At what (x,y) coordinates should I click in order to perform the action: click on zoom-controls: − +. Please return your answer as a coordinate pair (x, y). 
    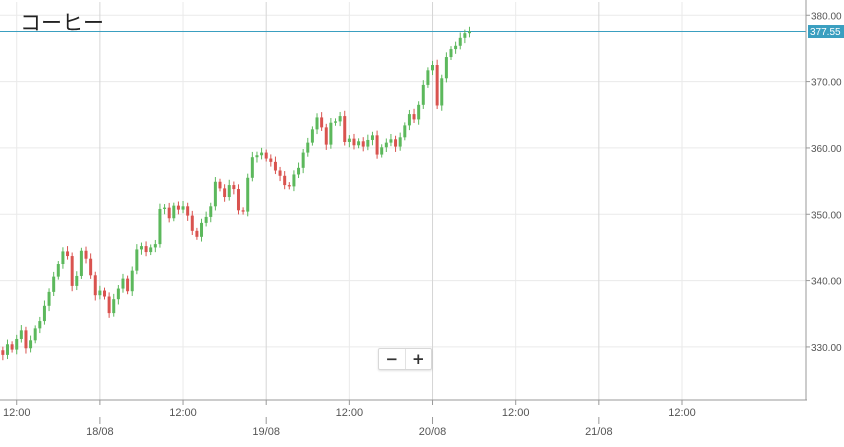
    Looking at the image, I should click on (405, 359).